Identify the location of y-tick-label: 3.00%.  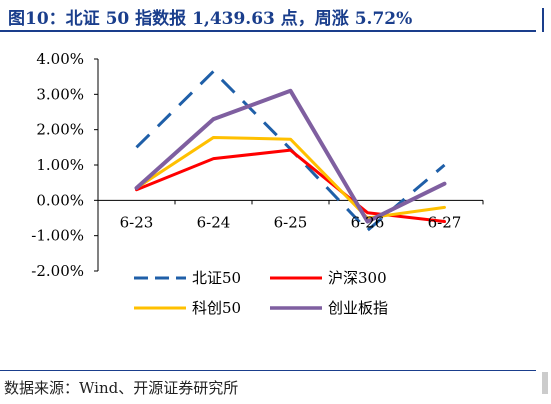
(60, 94).